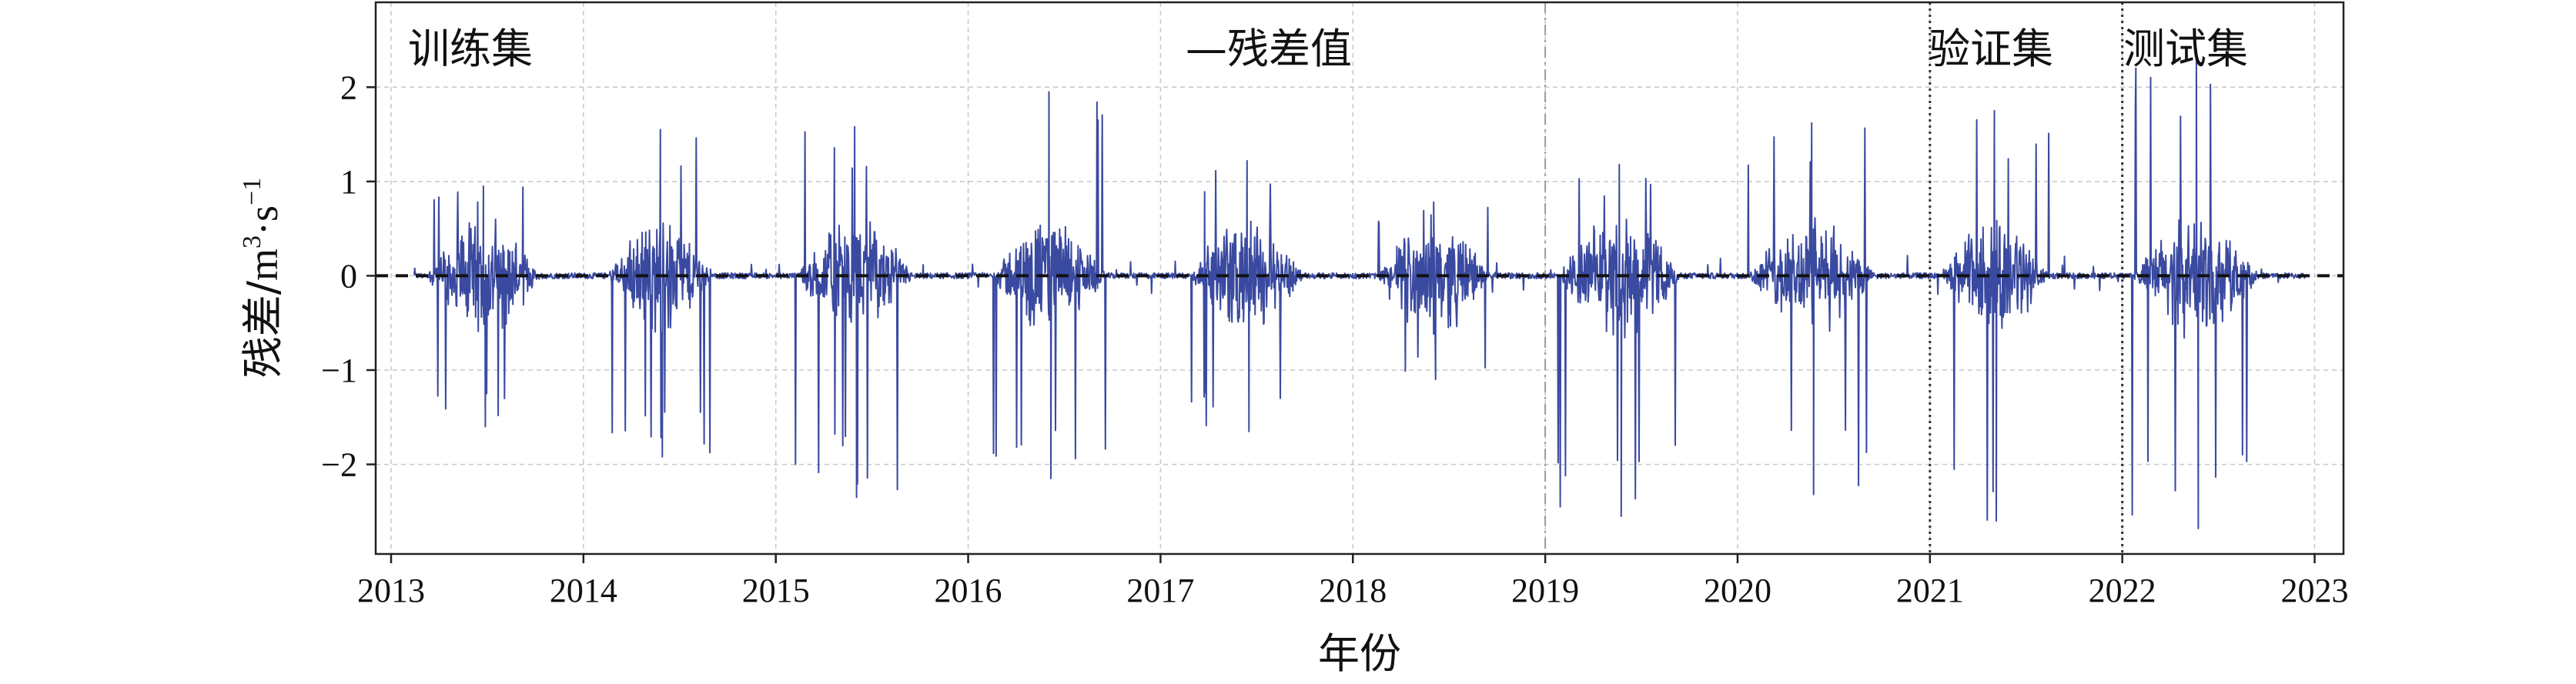 The image size is (2576, 684). Describe the element at coordinates (391, 591) in the screenshot. I see `x-tick-label: 2013` at that location.